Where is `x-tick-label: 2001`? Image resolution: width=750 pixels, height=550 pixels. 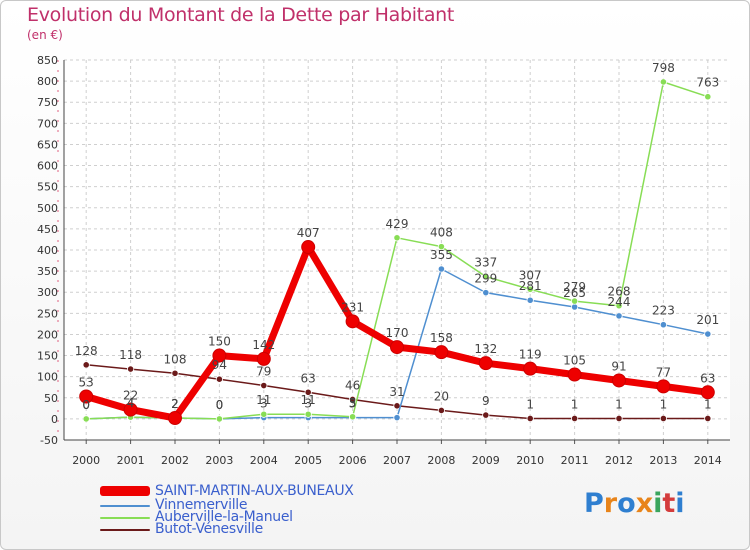 x-tick-label: 2001 is located at coordinates (131, 460).